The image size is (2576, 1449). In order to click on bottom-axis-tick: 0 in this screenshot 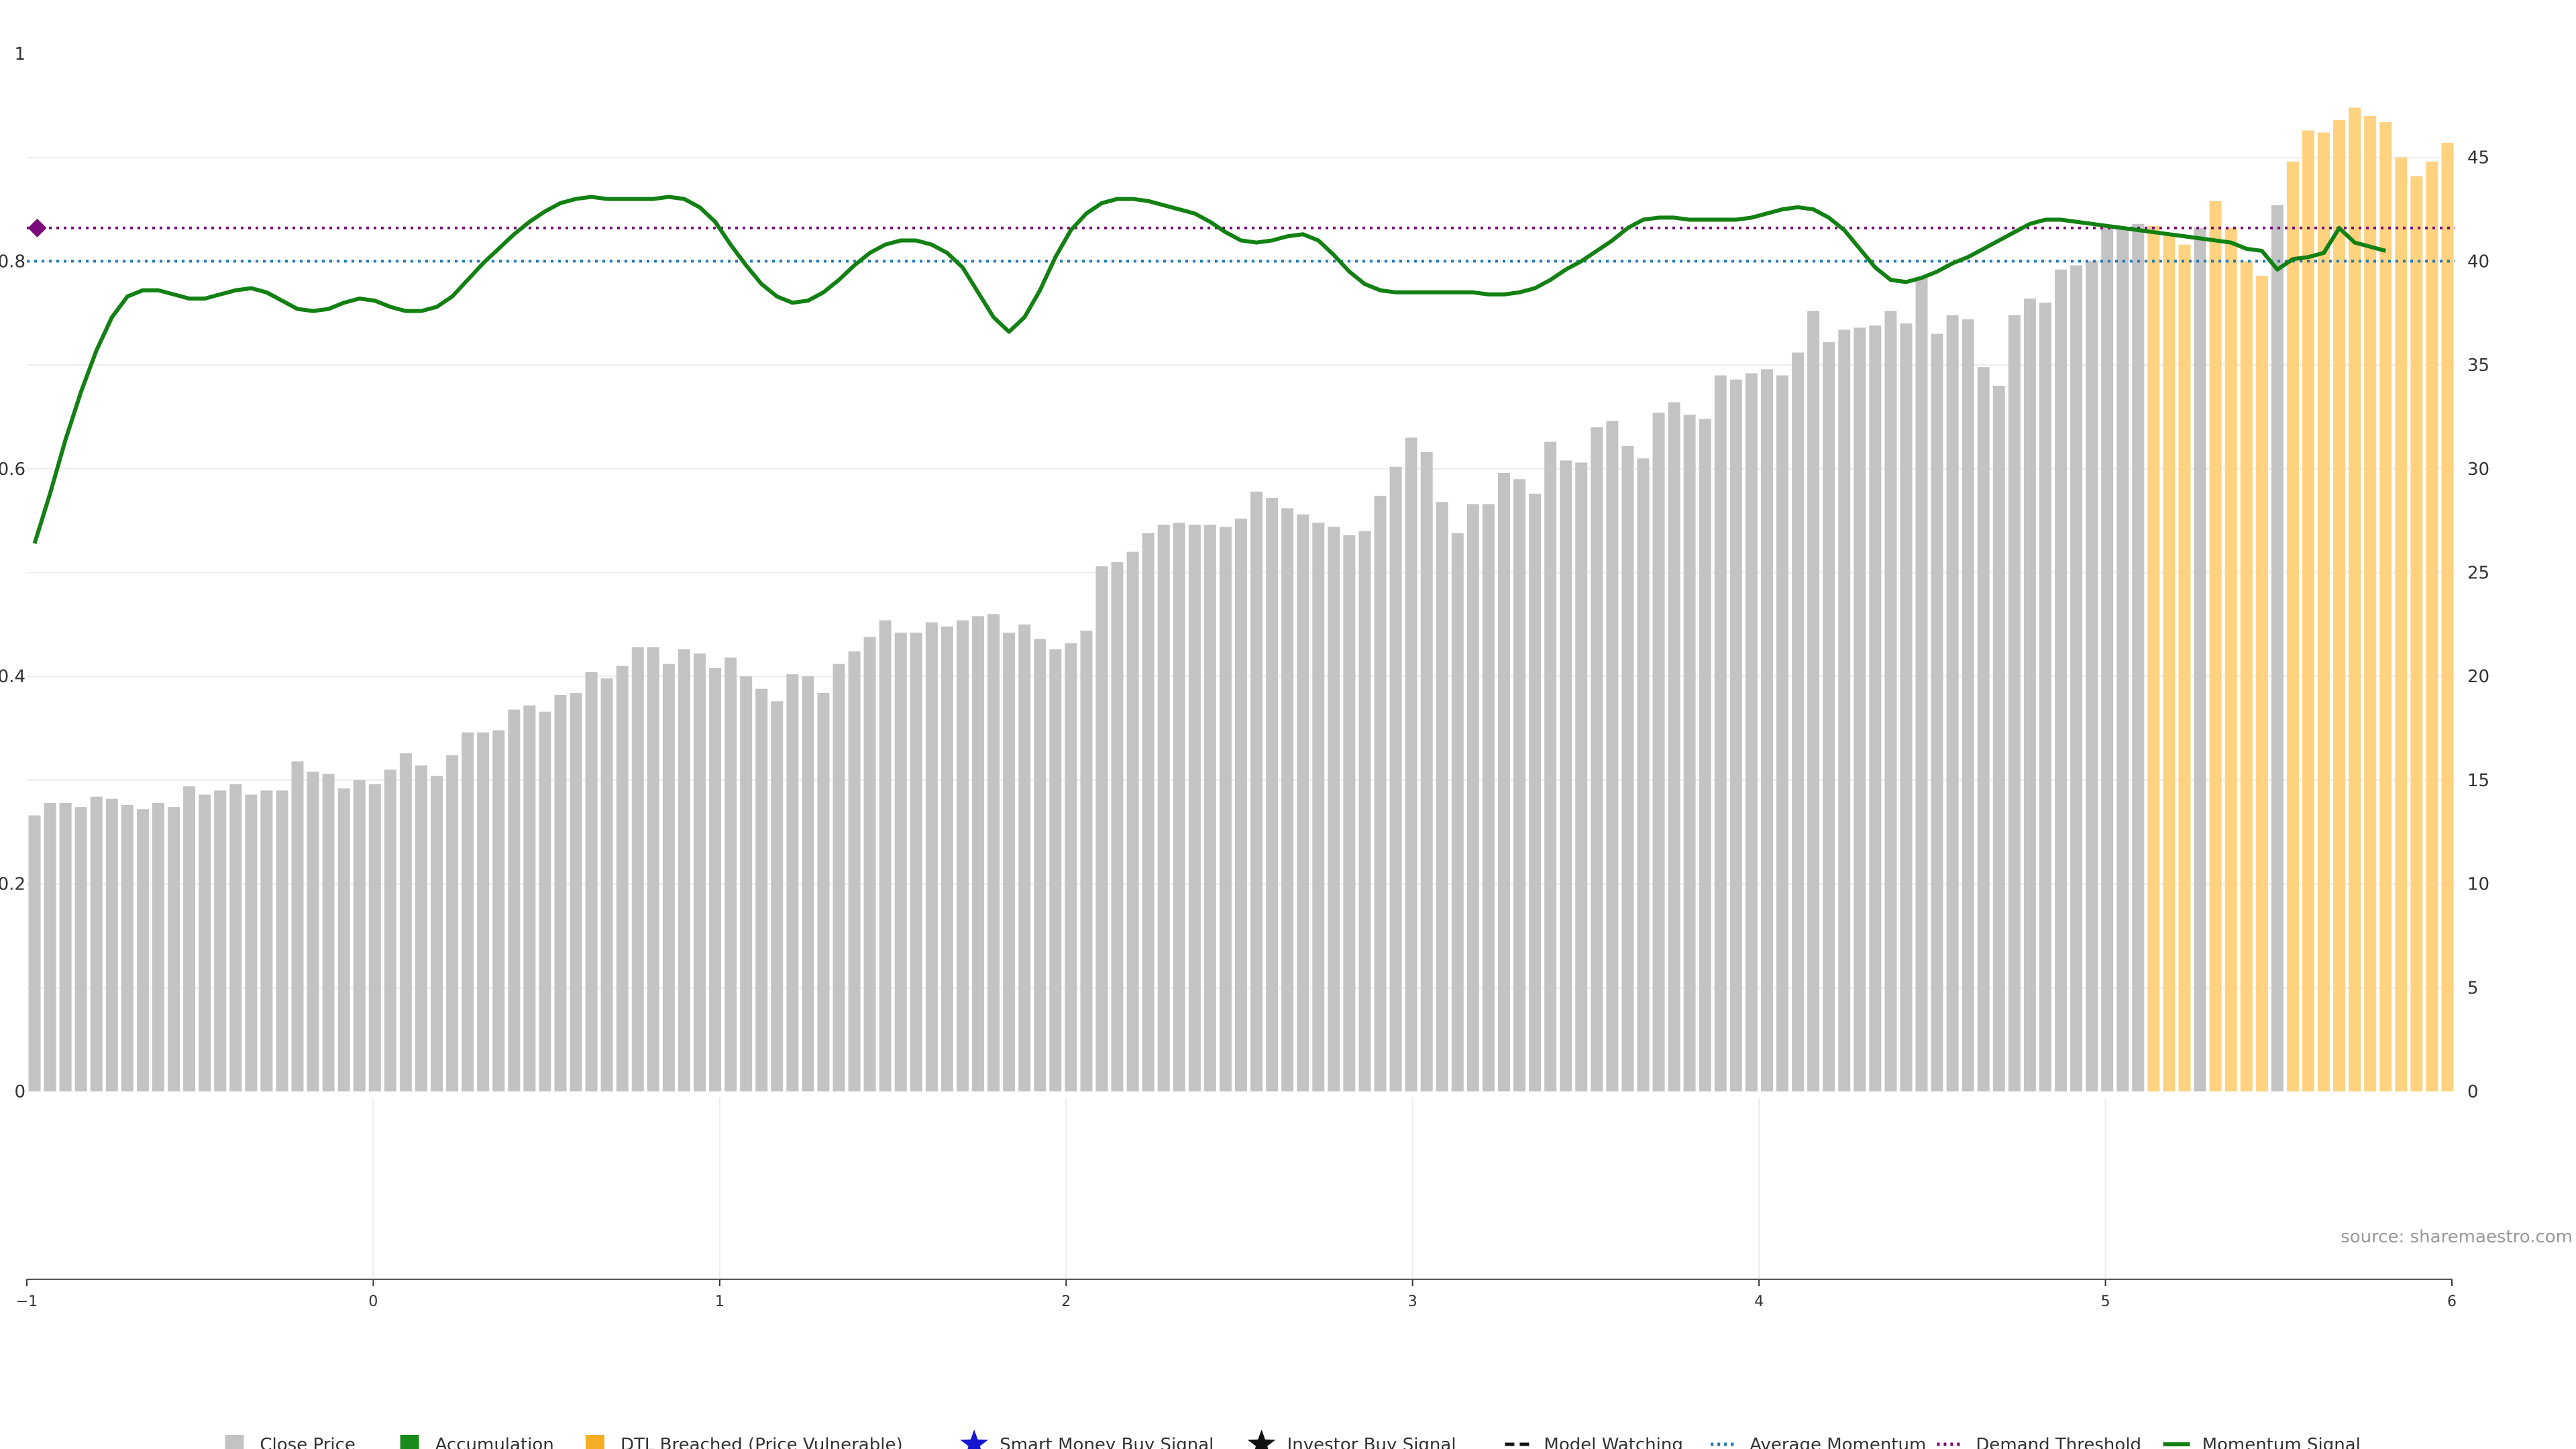, I will do `click(373, 1301)`.